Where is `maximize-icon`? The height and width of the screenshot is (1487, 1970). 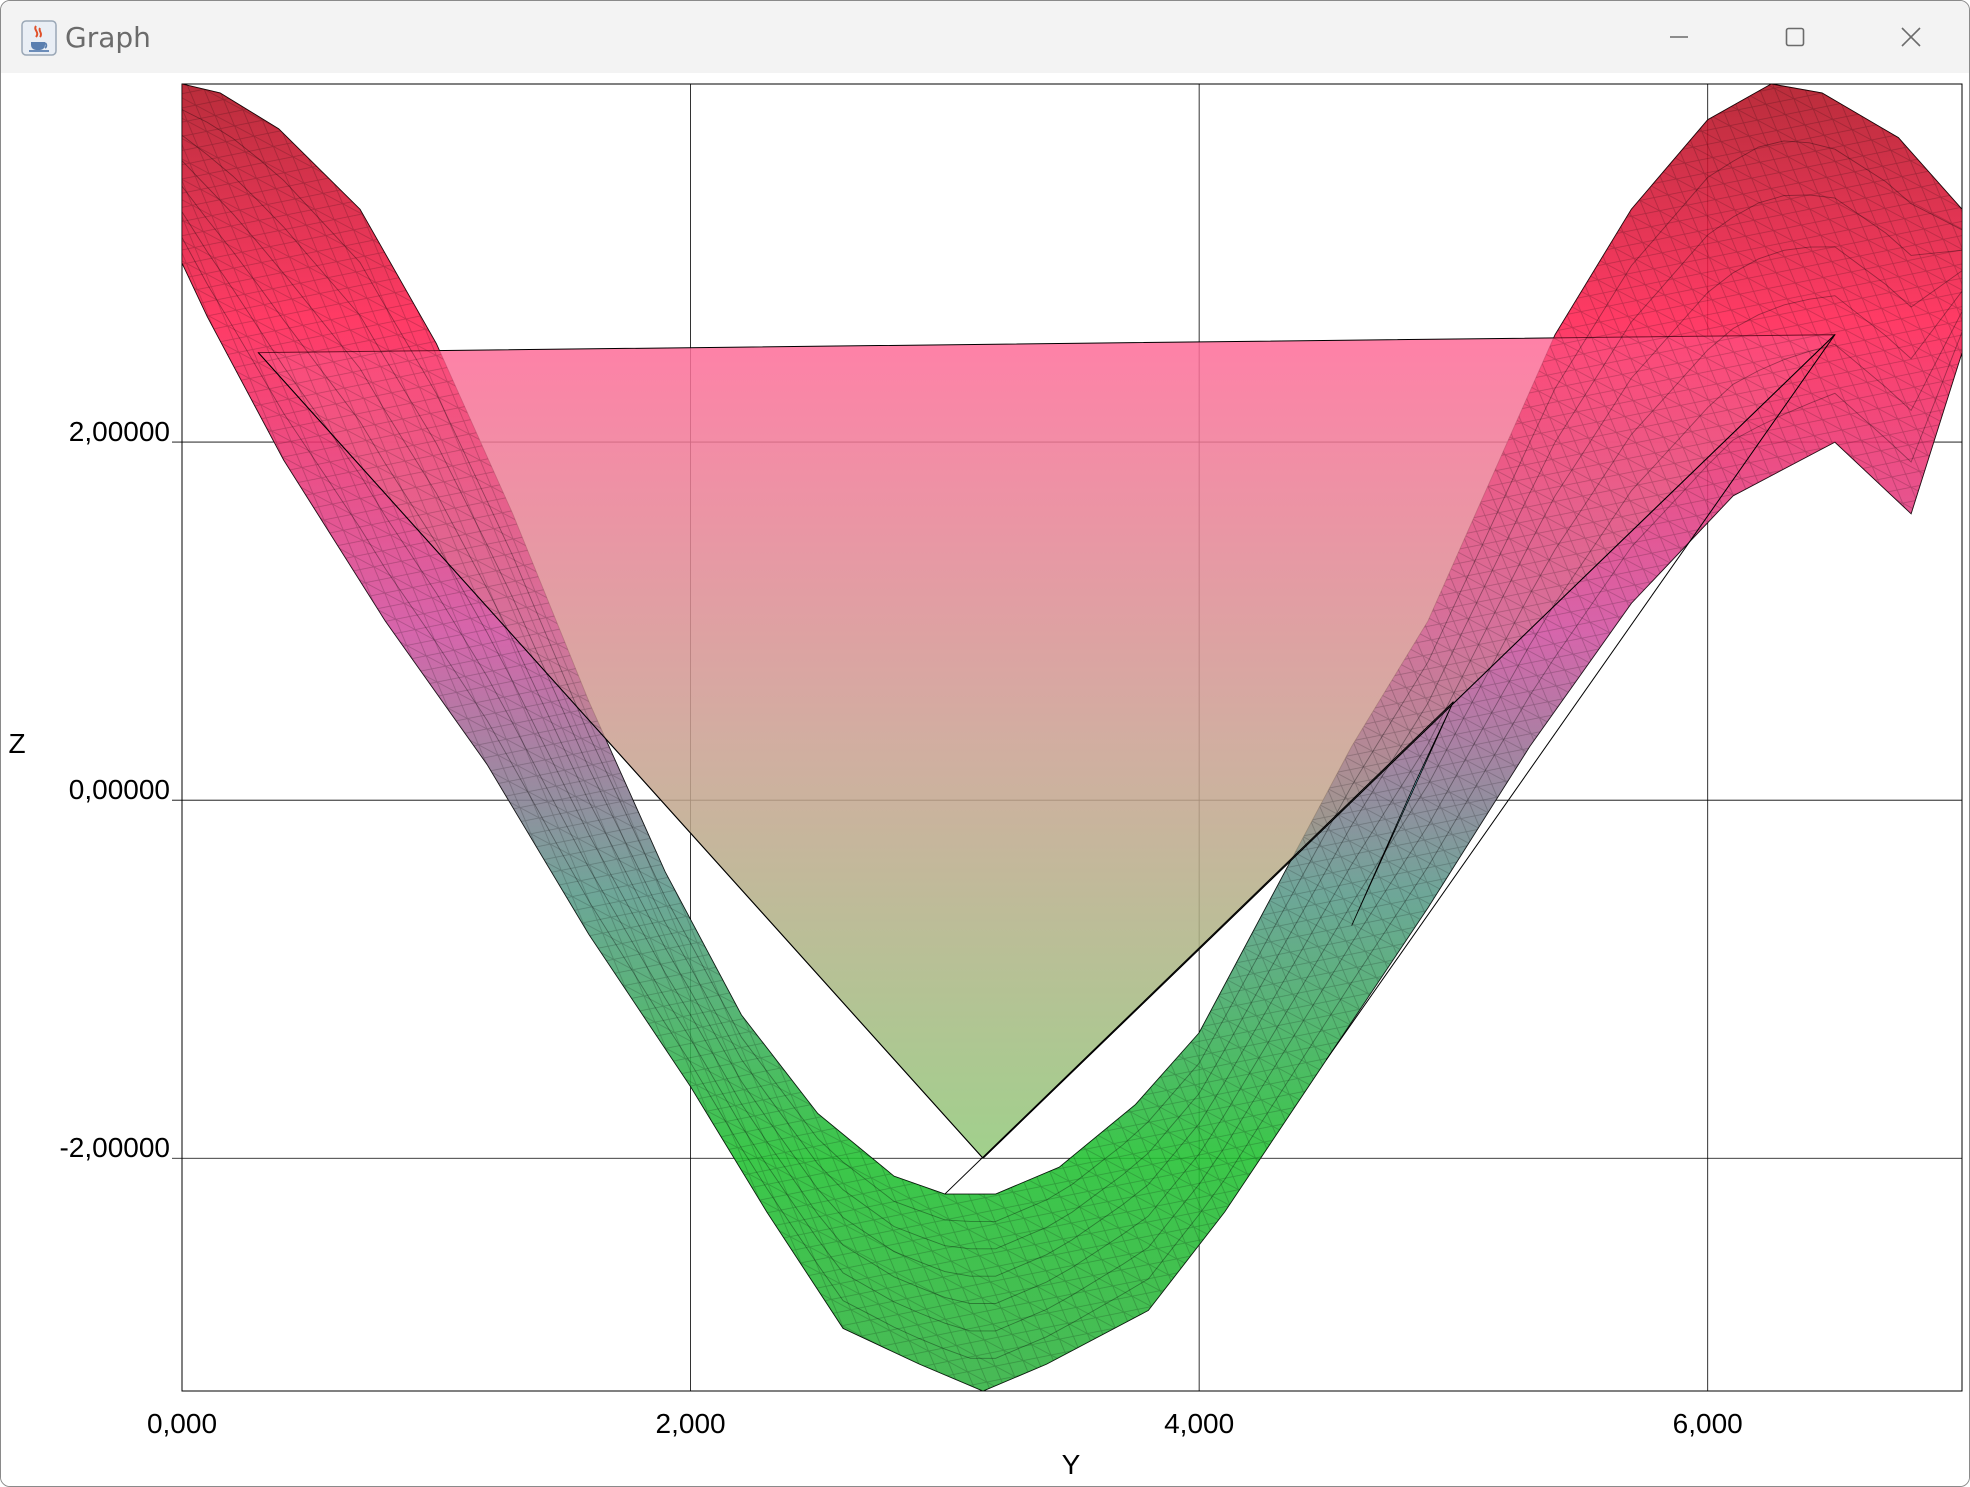
maximize-icon is located at coordinates (1795, 37).